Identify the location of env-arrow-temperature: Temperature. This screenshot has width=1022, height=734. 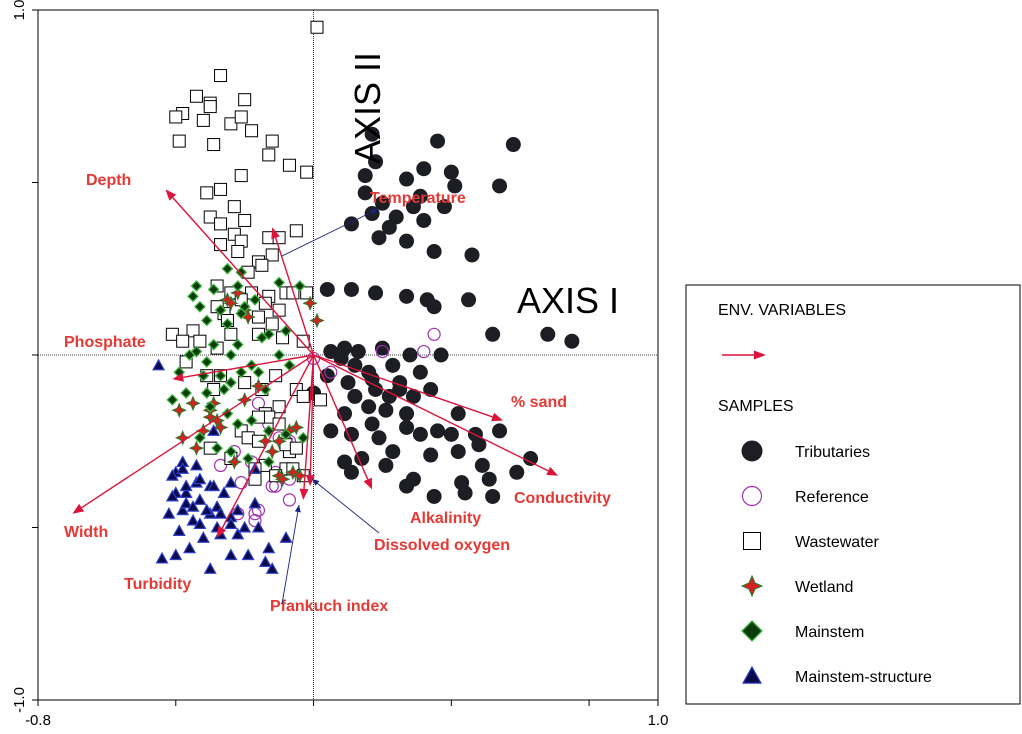
(368, 273).